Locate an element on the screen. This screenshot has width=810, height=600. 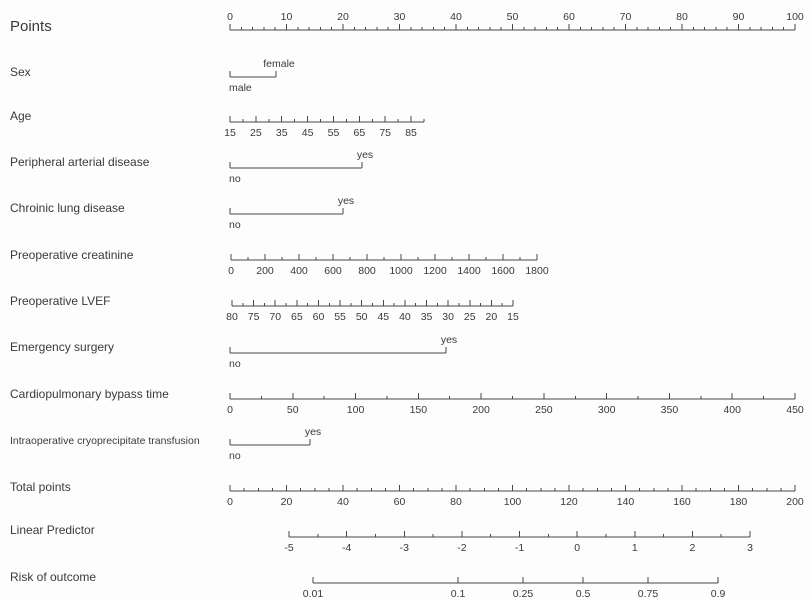
tick-label: 1 is located at coordinates (635, 548).